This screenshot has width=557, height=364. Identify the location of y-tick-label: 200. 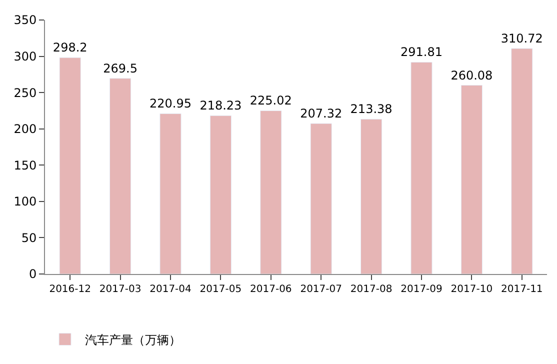
(25, 129).